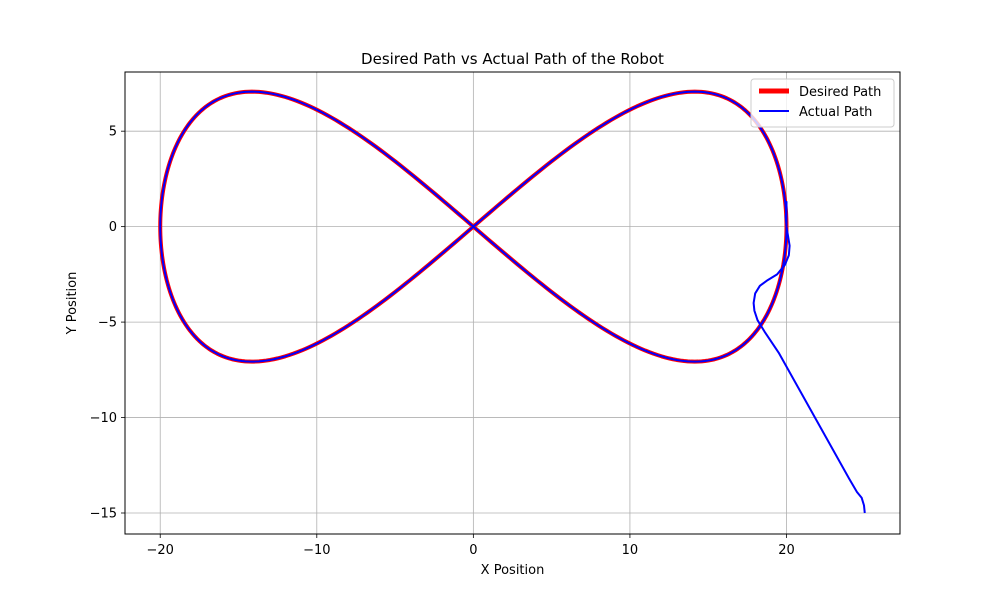  Describe the element at coordinates (513, 570) in the screenshot. I see `x-axis-label: X Position` at that location.